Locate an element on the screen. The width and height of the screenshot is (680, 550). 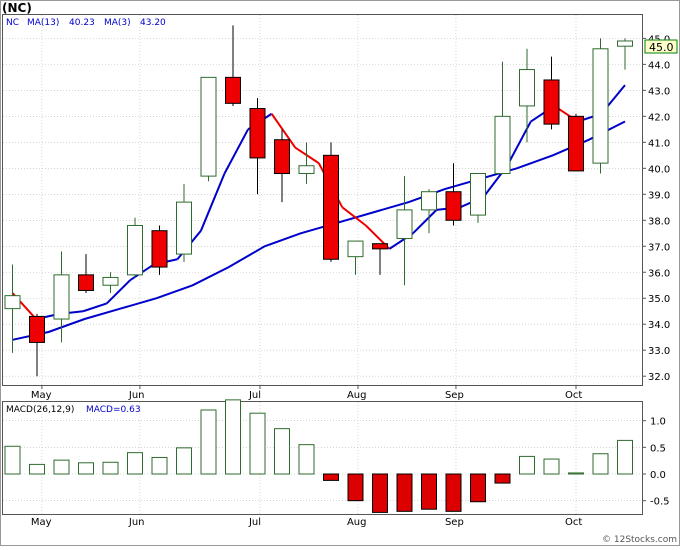
price-y-tick-label: 38.0 is located at coordinates (659, 221).